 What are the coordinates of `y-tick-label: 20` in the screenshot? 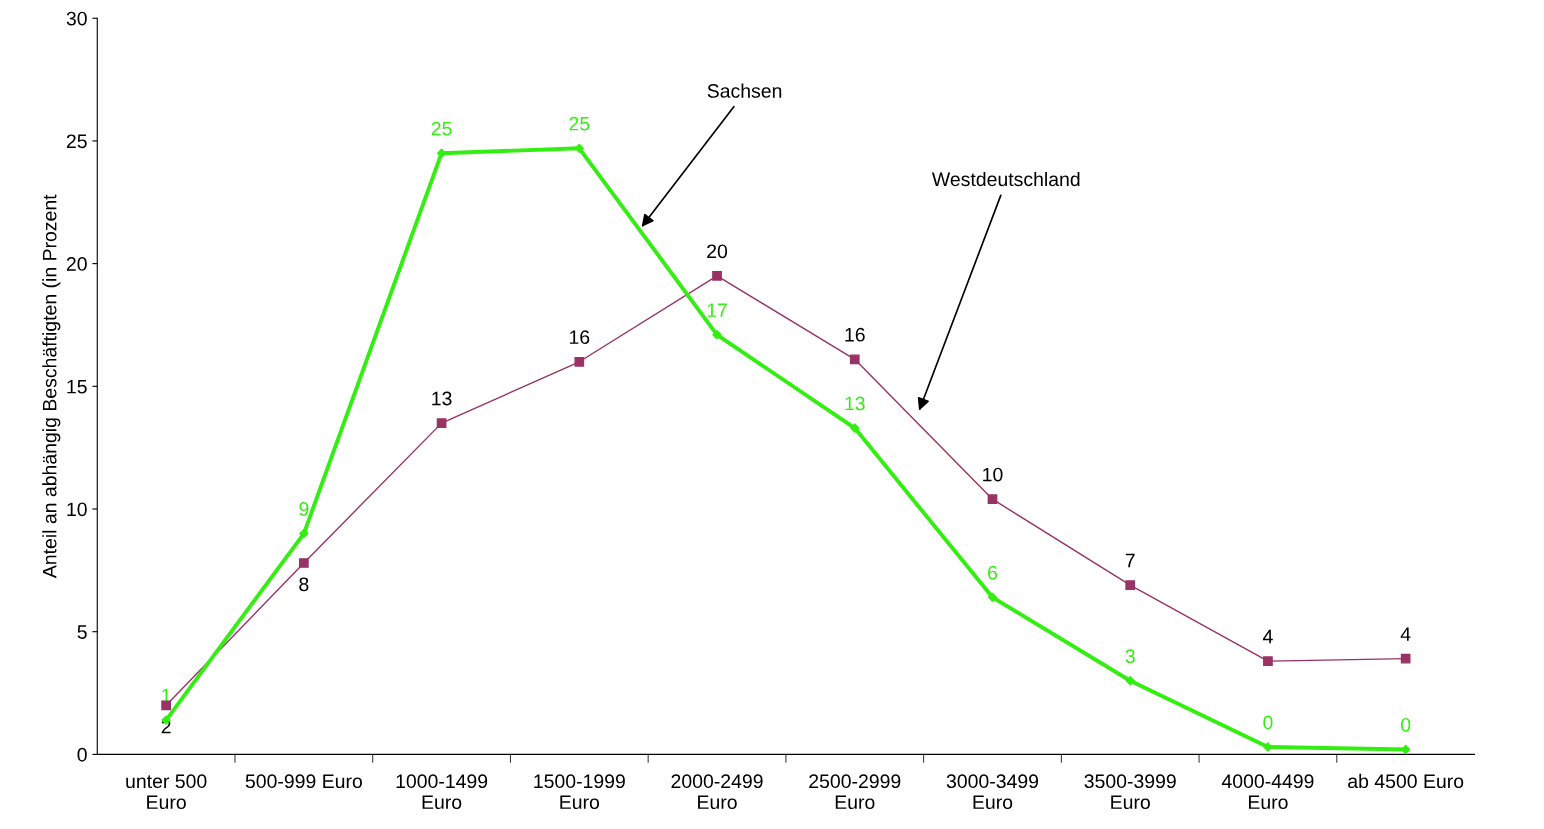 It's located at (76, 264).